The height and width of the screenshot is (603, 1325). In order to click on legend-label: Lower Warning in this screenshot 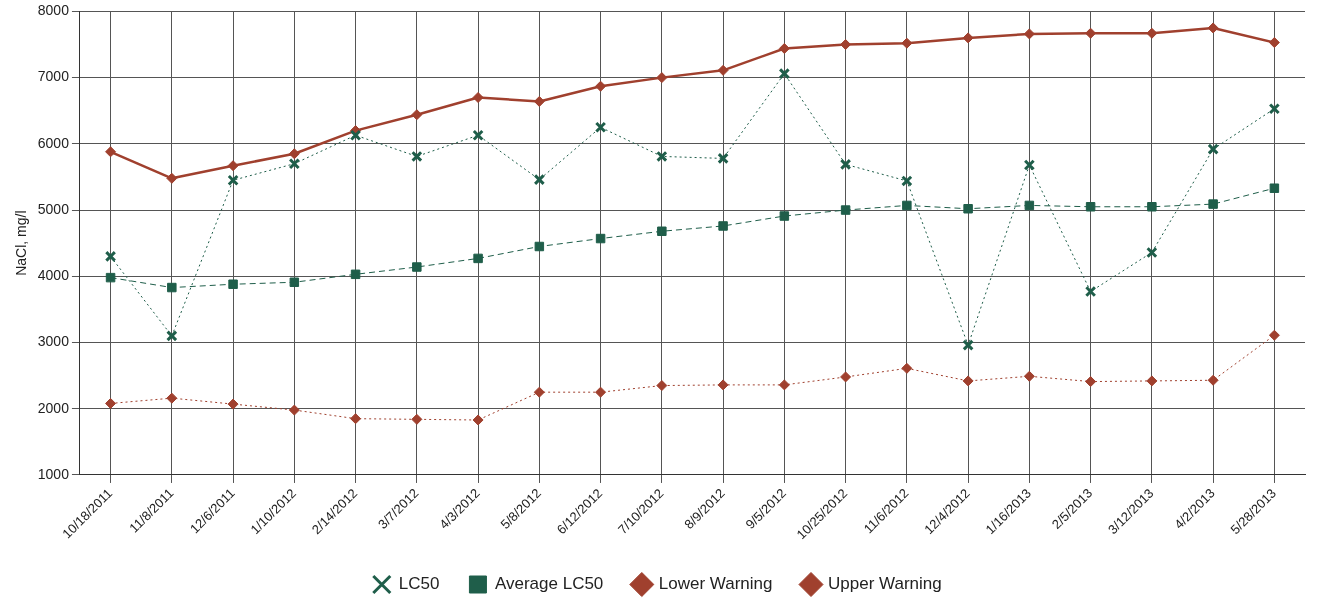, I will do `click(715, 584)`.